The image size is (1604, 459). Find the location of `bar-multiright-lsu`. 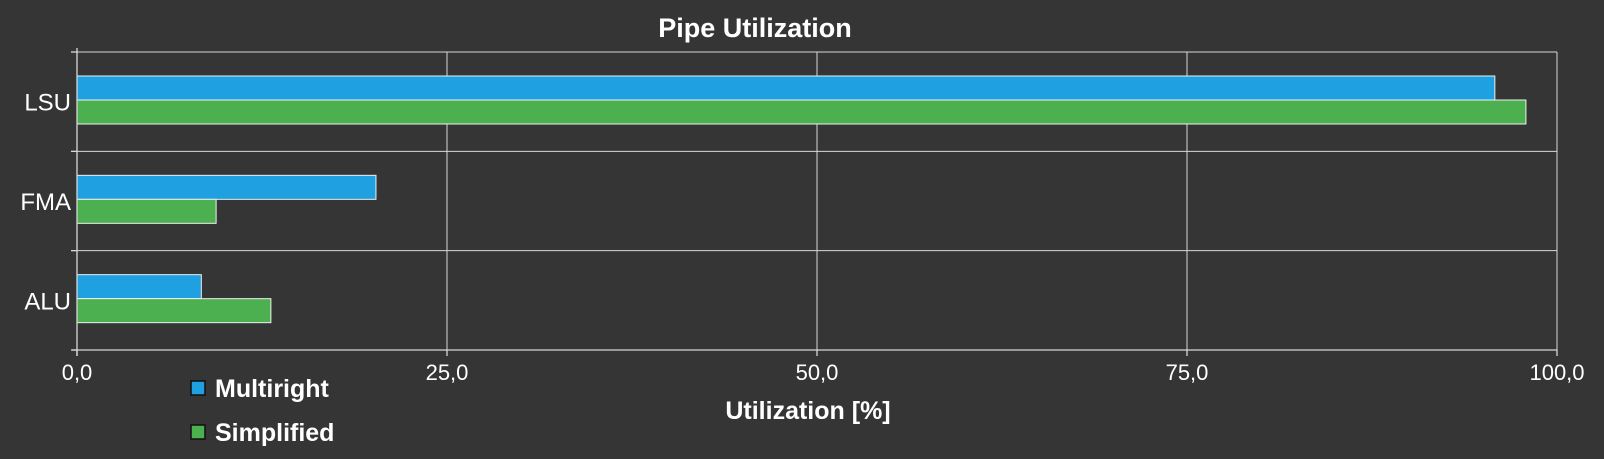

bar-multiright-lsu is located at coordinates (786, 88).